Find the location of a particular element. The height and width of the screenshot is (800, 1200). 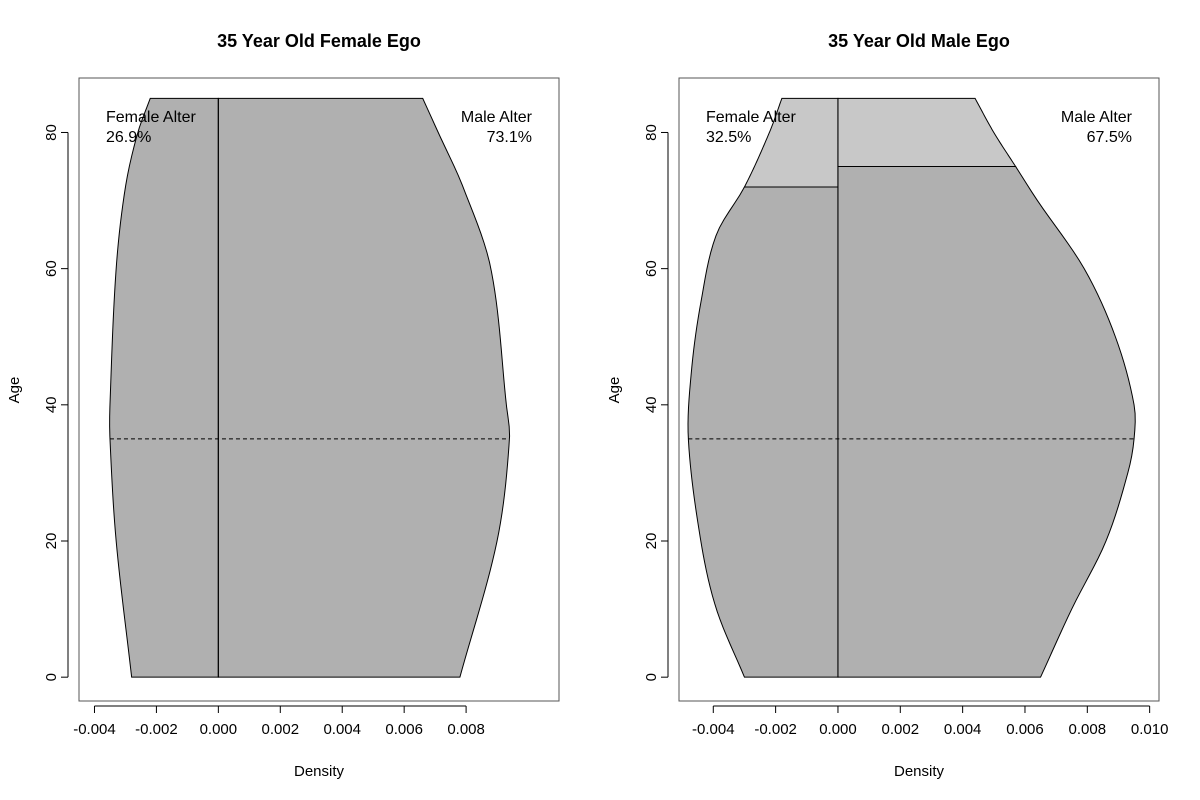

female-alter-share: 26.9% is located at coordinates (128, 137).